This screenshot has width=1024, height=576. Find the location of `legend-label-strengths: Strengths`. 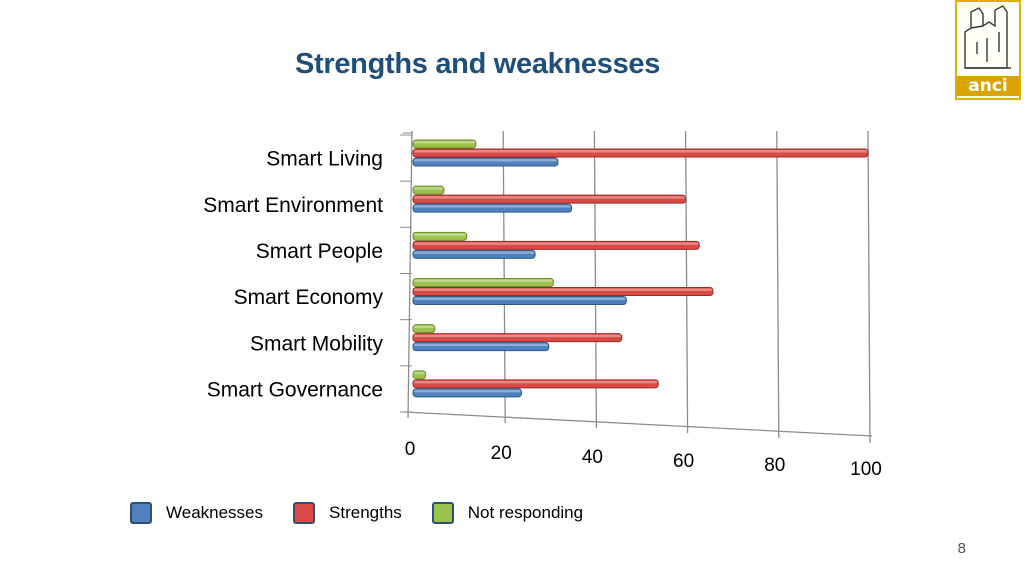

legend-label-strengths: Strengths is located at coordinates (365, 512).